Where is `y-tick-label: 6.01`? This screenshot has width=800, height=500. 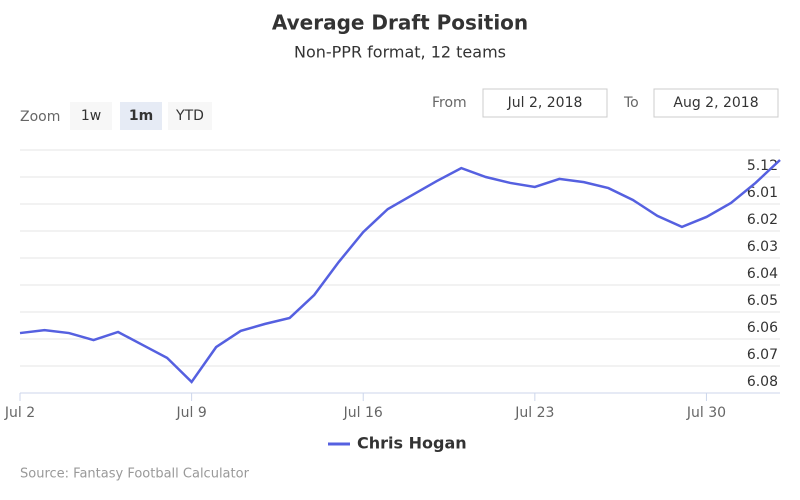
y-tick-label: 6.01 is located at coordinates (762, 193).